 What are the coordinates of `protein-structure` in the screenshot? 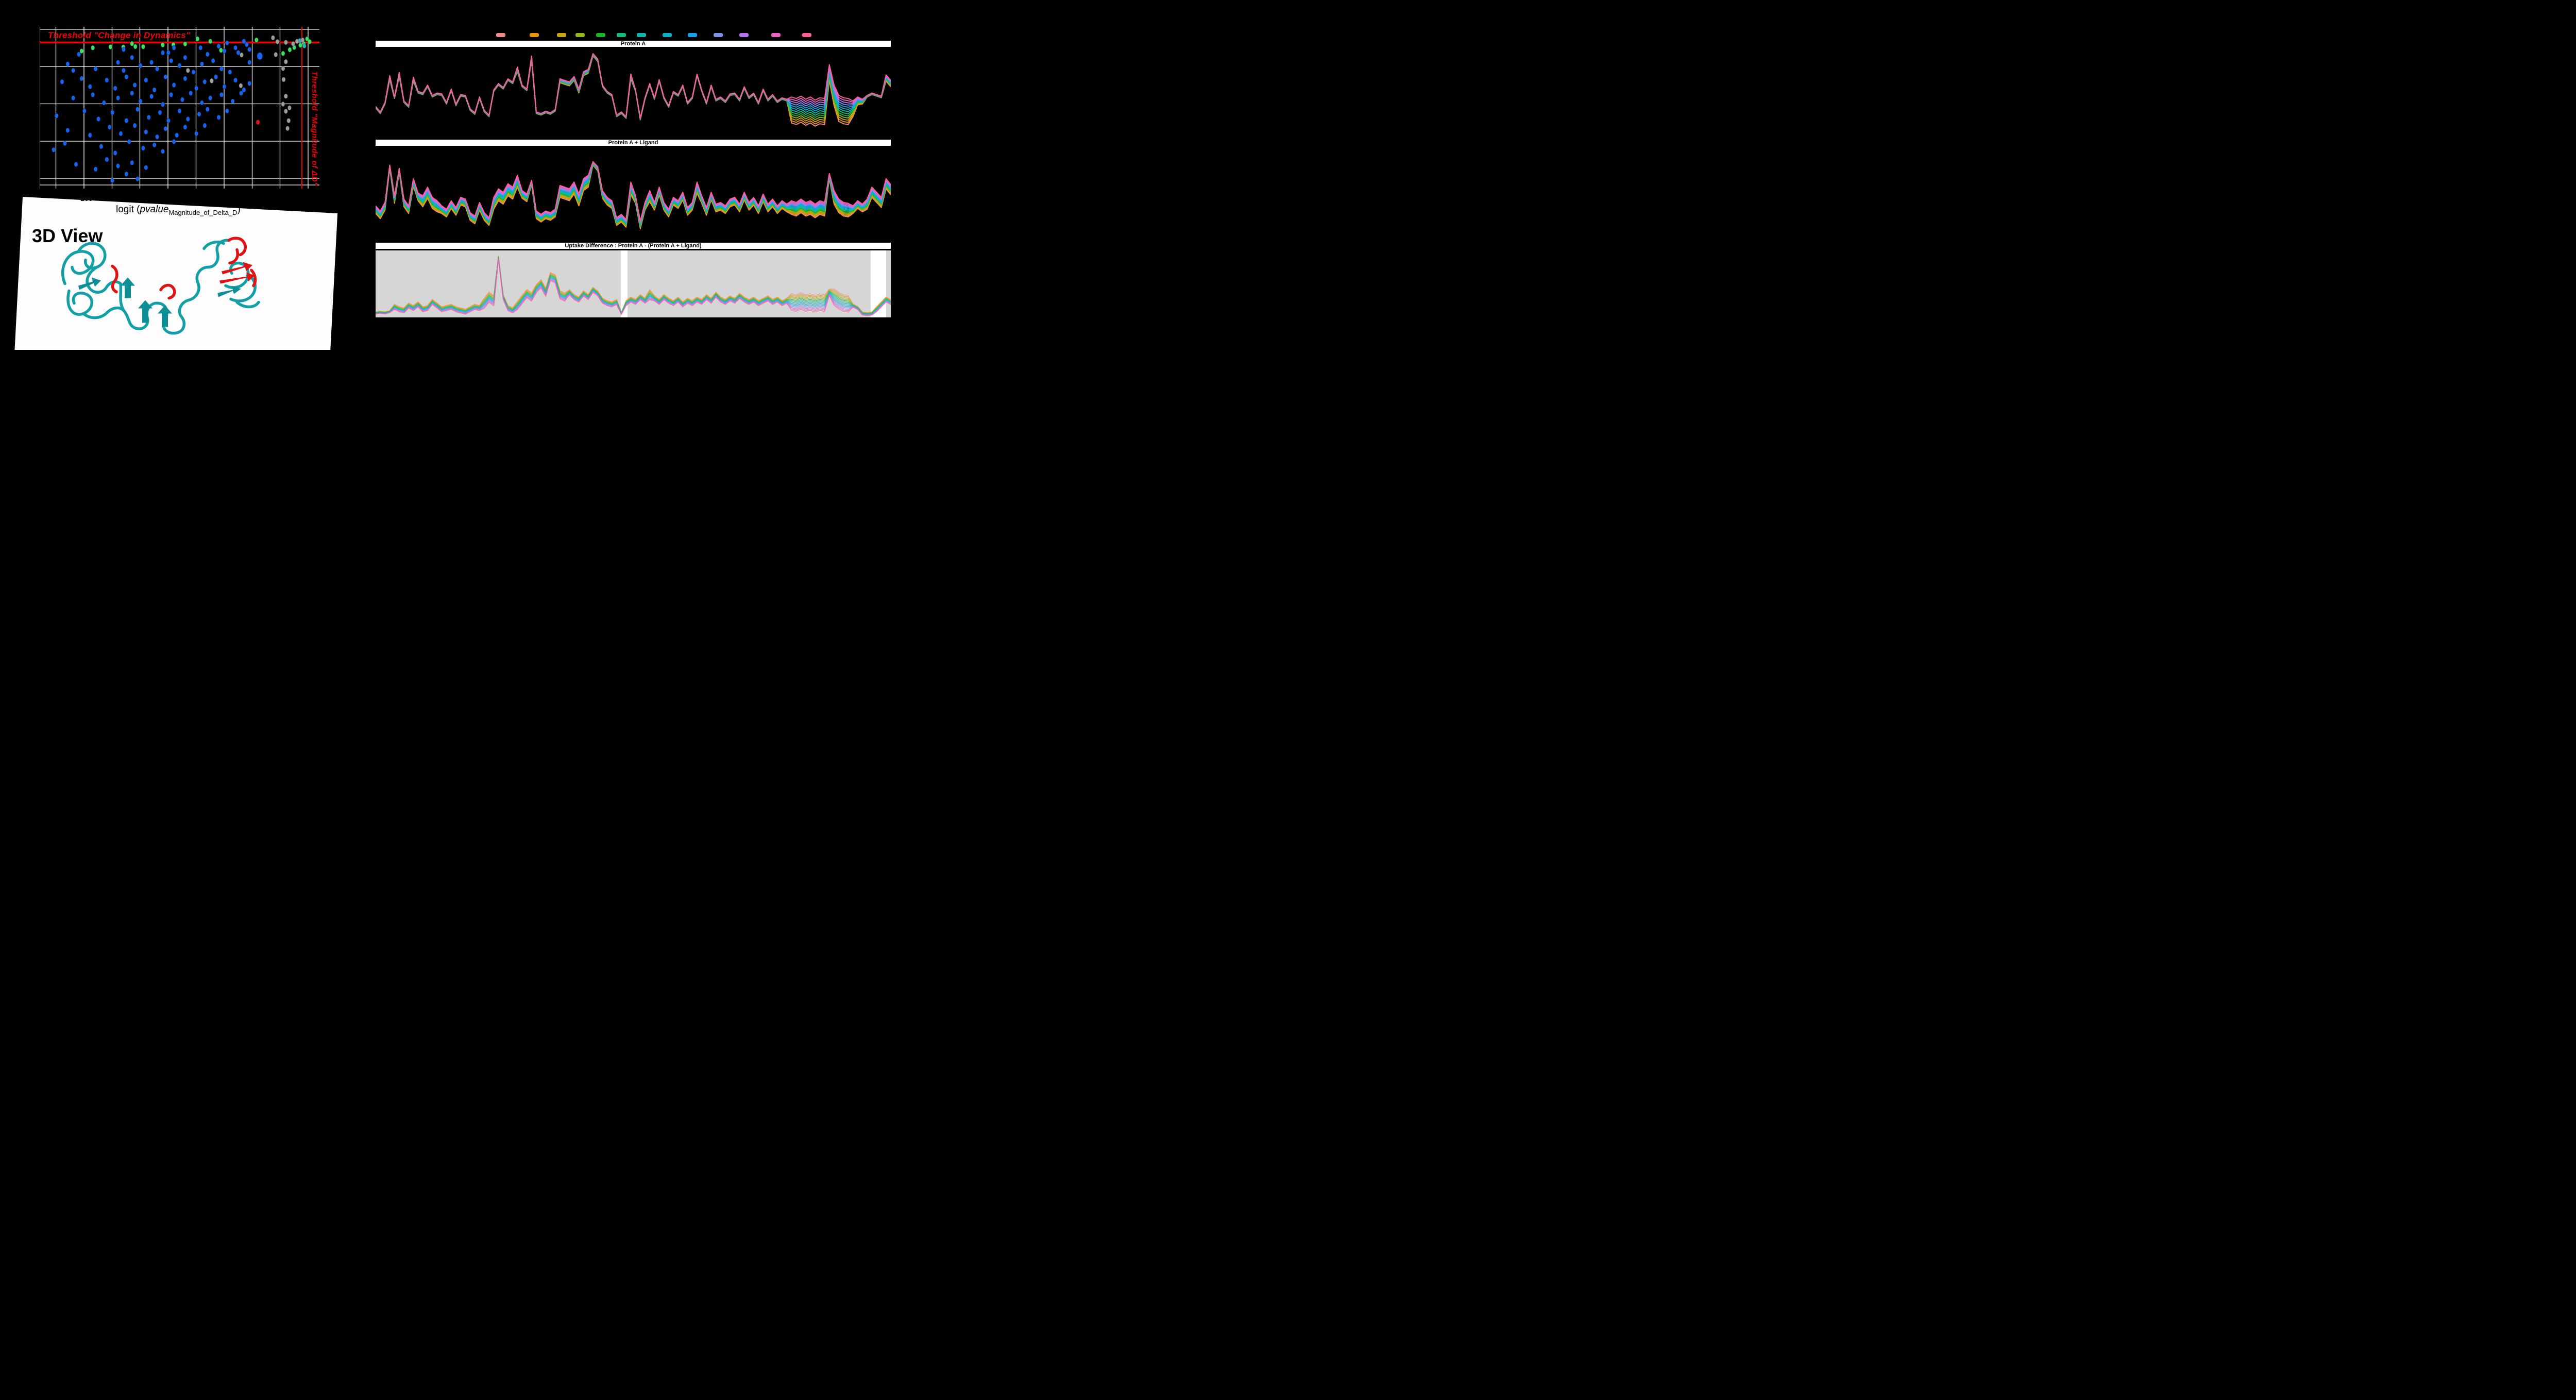 It's located at (162, 293).